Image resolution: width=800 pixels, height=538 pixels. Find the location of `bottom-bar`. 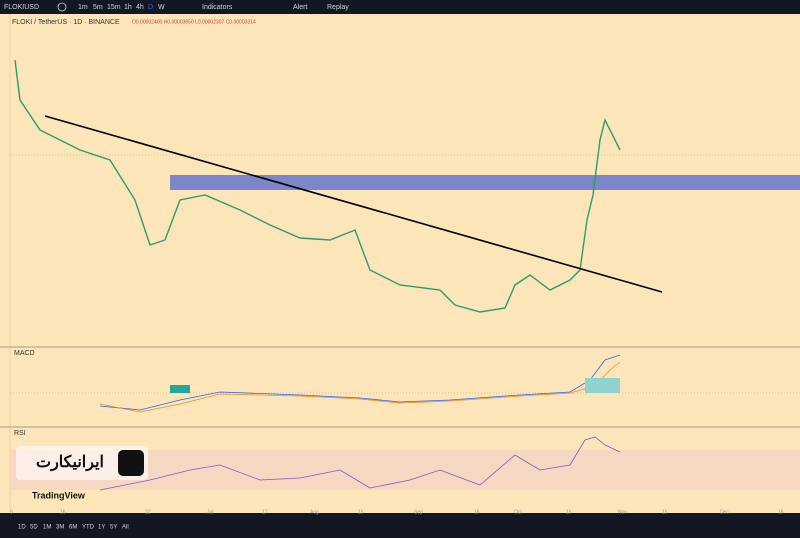

bottom-bar is located at coordinates (400, 526).